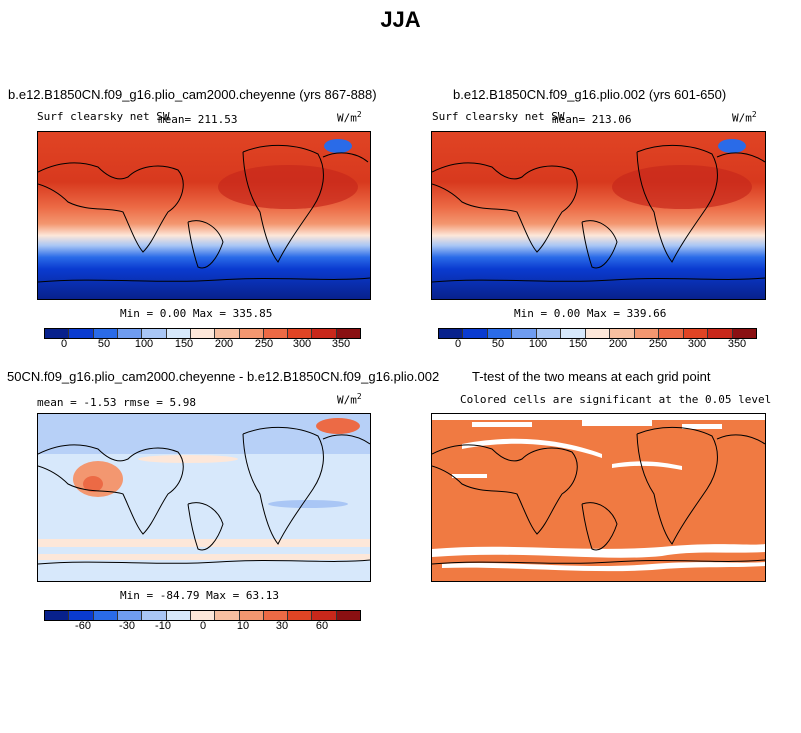 The image size is (801, 733). What do you see at coordinates (597, 345) in the screenshot?
I see `panel-2-colorbar-ticks: 0 50 100 150 200 250 300 350` at bounding box center [597, 345].